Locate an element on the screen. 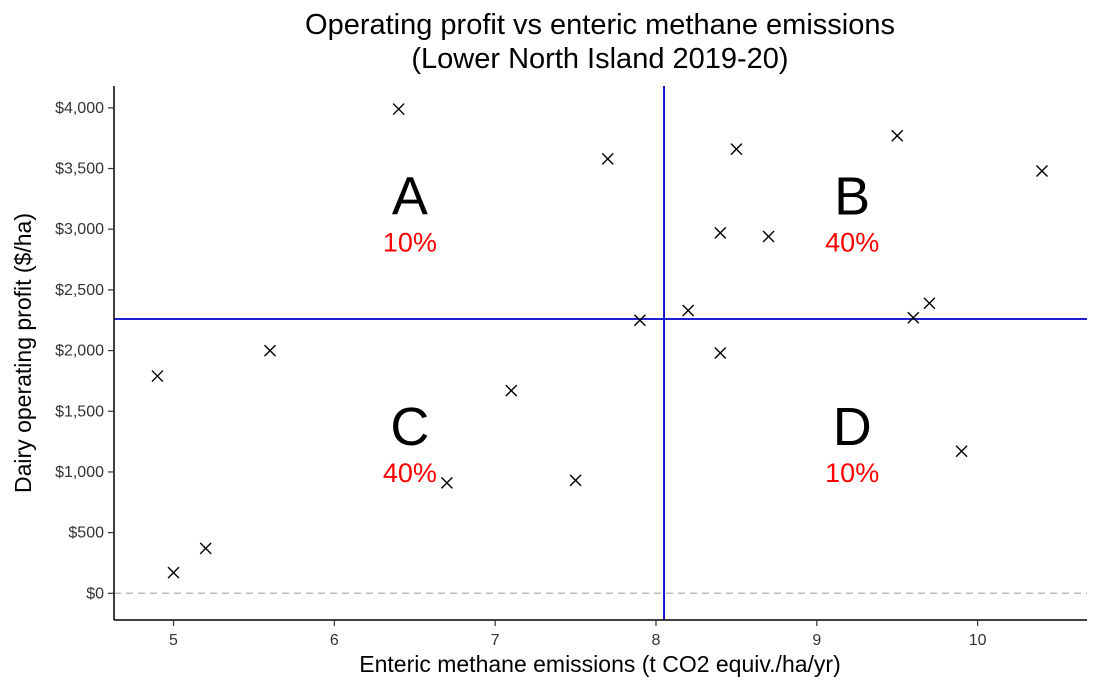 The width and height of the screenshot is (1100, 686). y-tick-label: $3,500 is located at coordinates (79, 169).